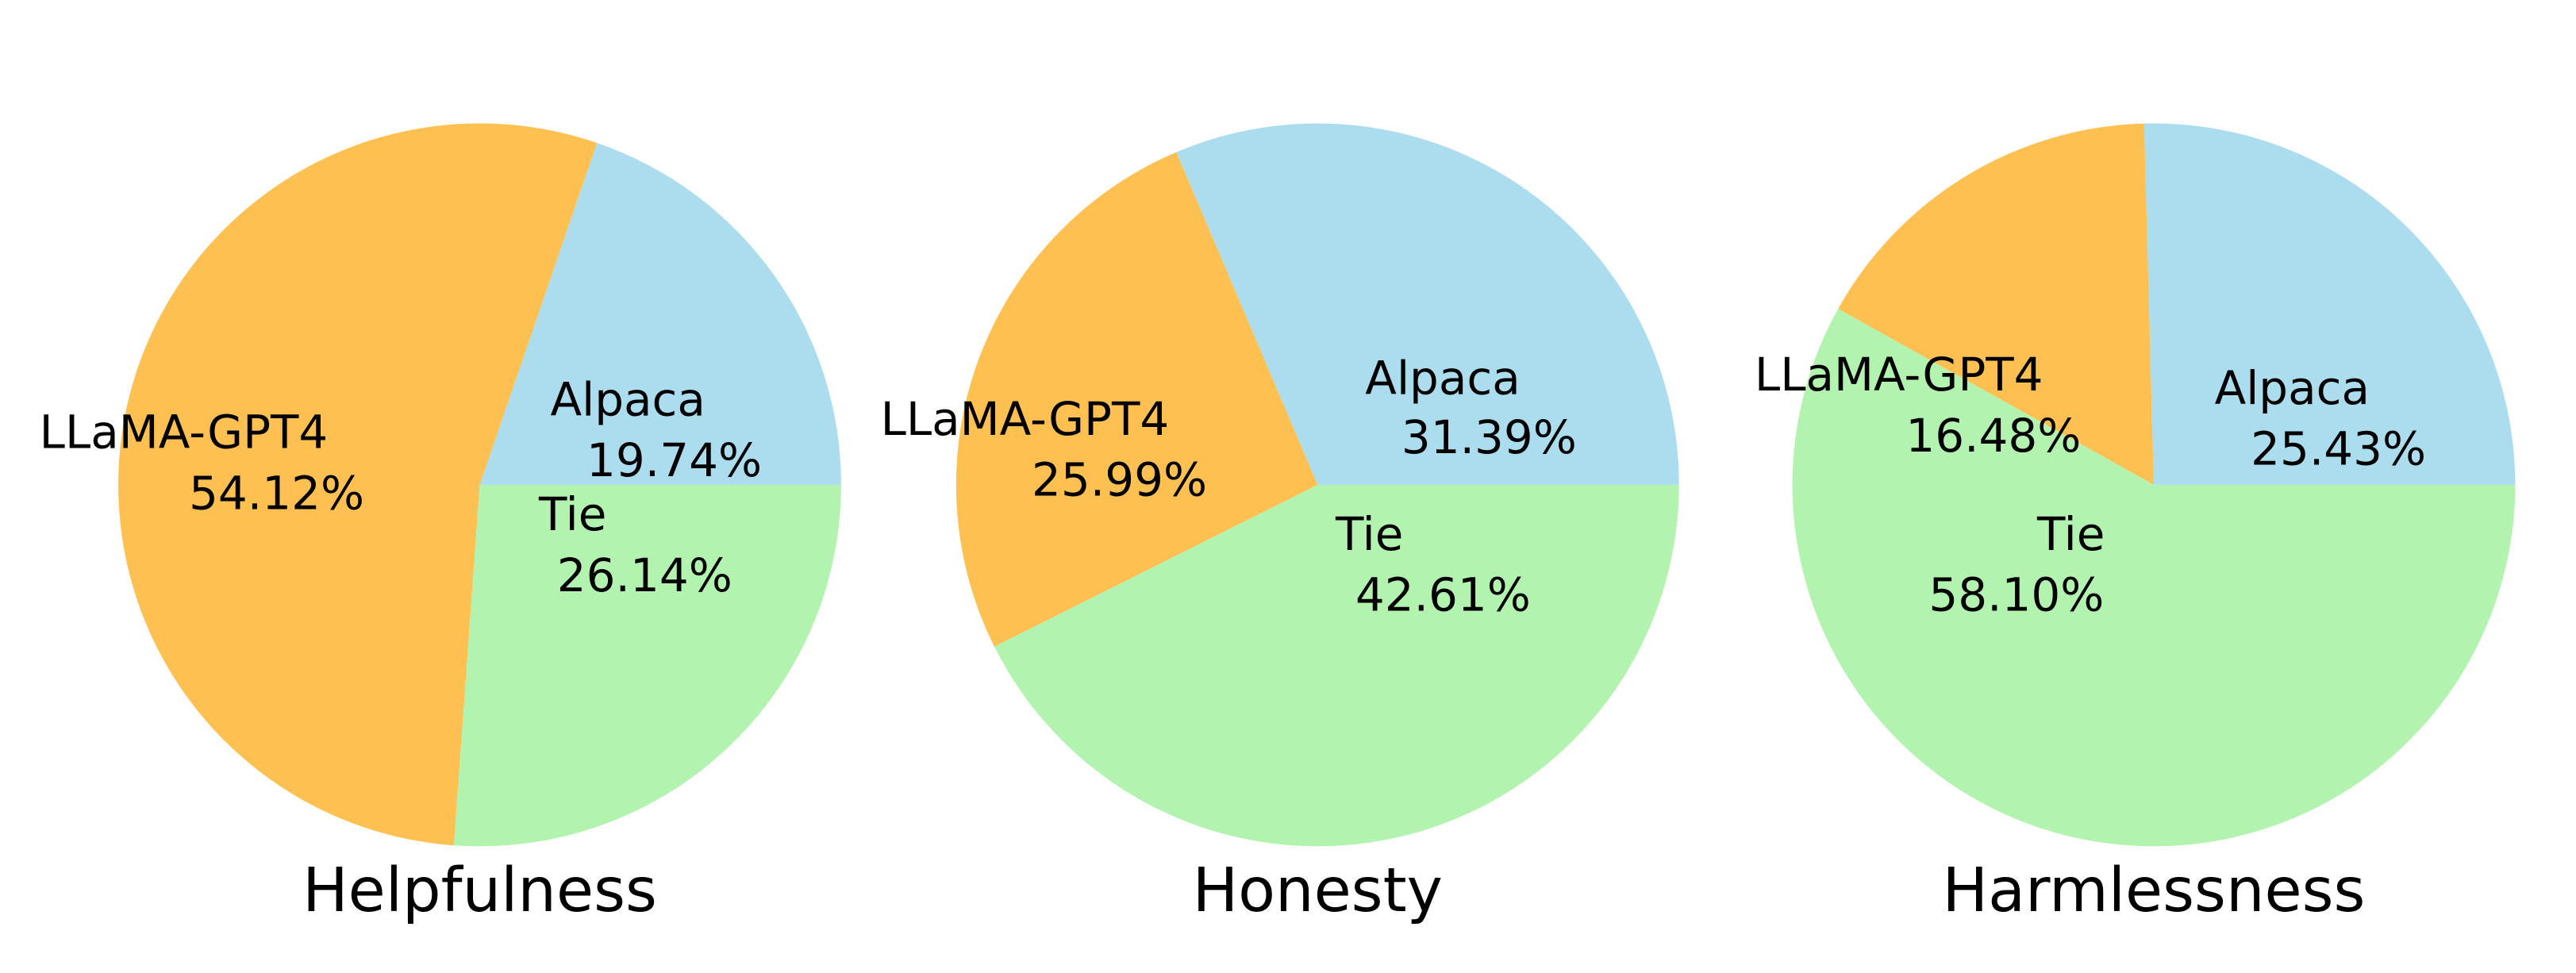 This screenshot has width=2576, height=973. Describe the element at coordinates (276, 493) in the screenshot. I see `slice-percent-label: 54.12%` at that location.